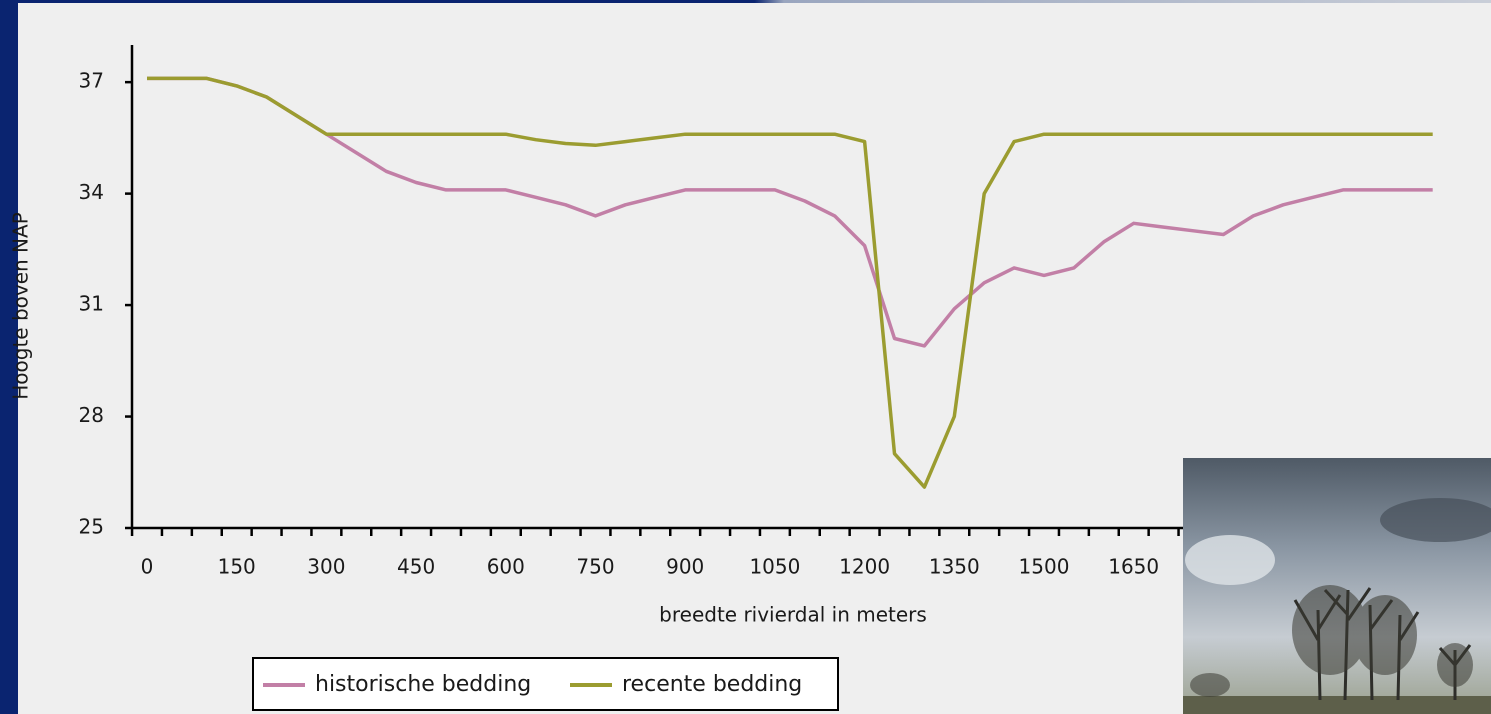  I want to click on x-tick-label: 1050, so click(774, 567).